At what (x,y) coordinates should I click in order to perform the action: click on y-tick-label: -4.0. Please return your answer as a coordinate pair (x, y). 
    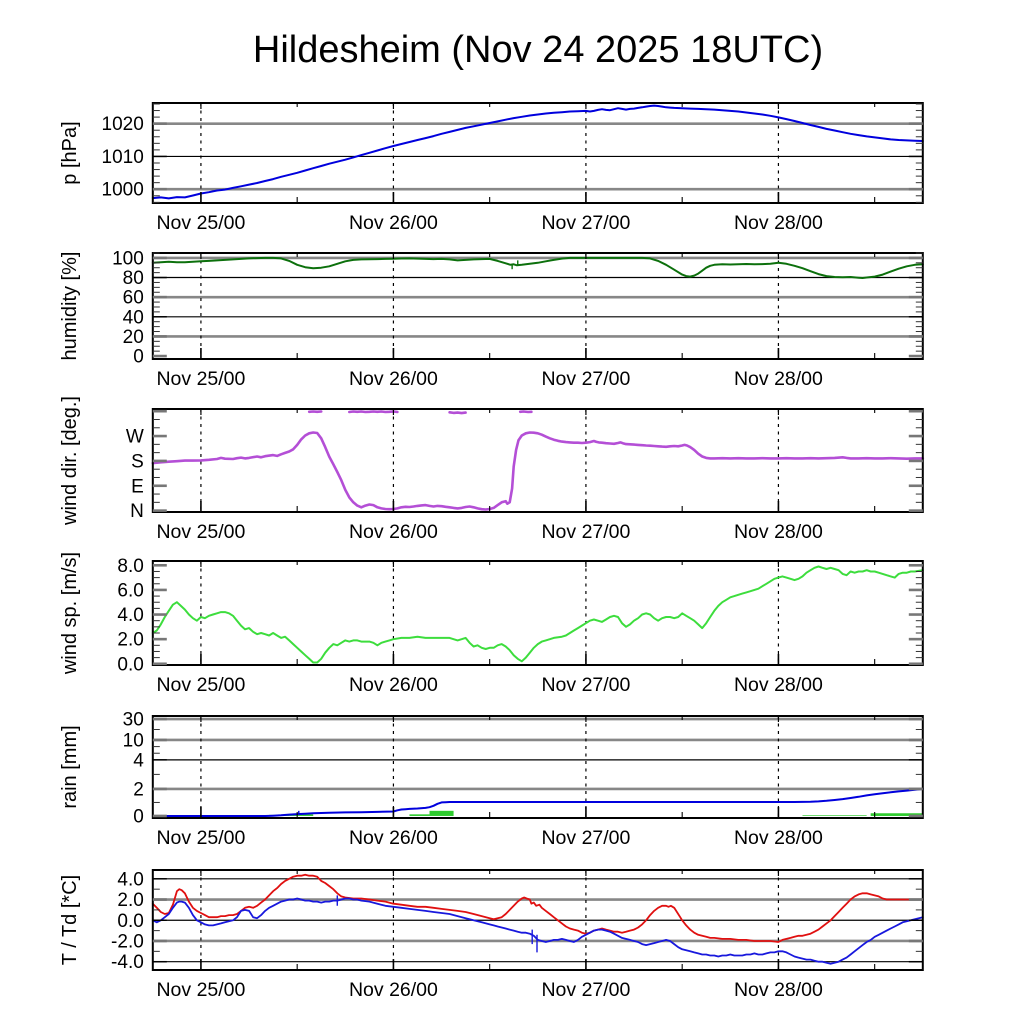
    Looking at the image, I should click on (127, 962).